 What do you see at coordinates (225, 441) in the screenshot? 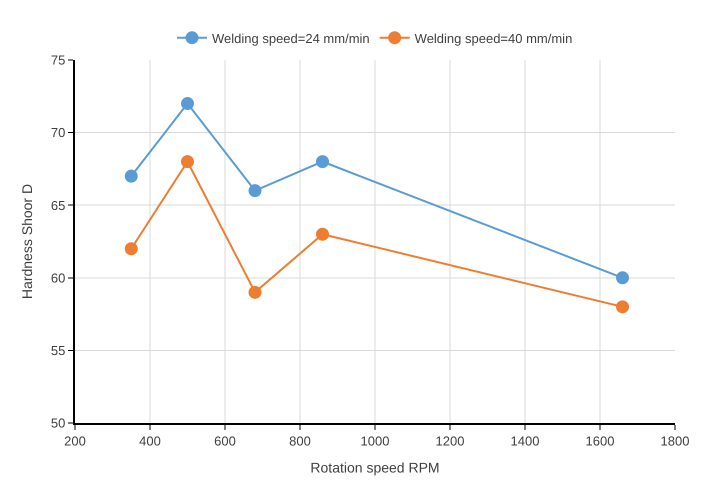
I see `x-tick-label: 600` at bounding box center [225, 441].